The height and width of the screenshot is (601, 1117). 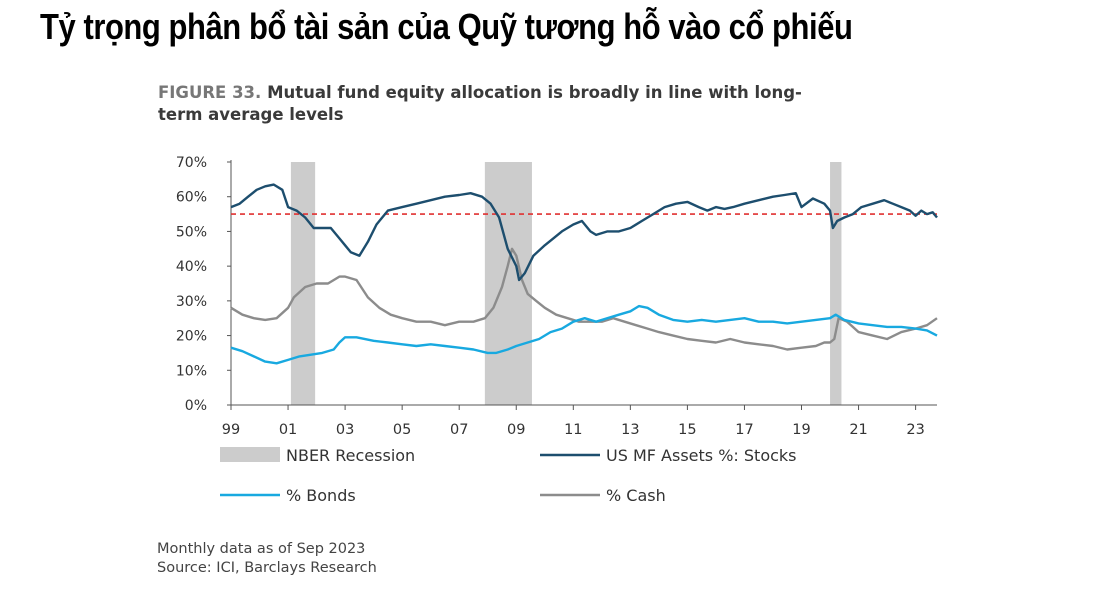 What do you see at coordinates (573, 430) in the screenshot?
I see `x-tick-label: 11` at bounding box center [573, 430].